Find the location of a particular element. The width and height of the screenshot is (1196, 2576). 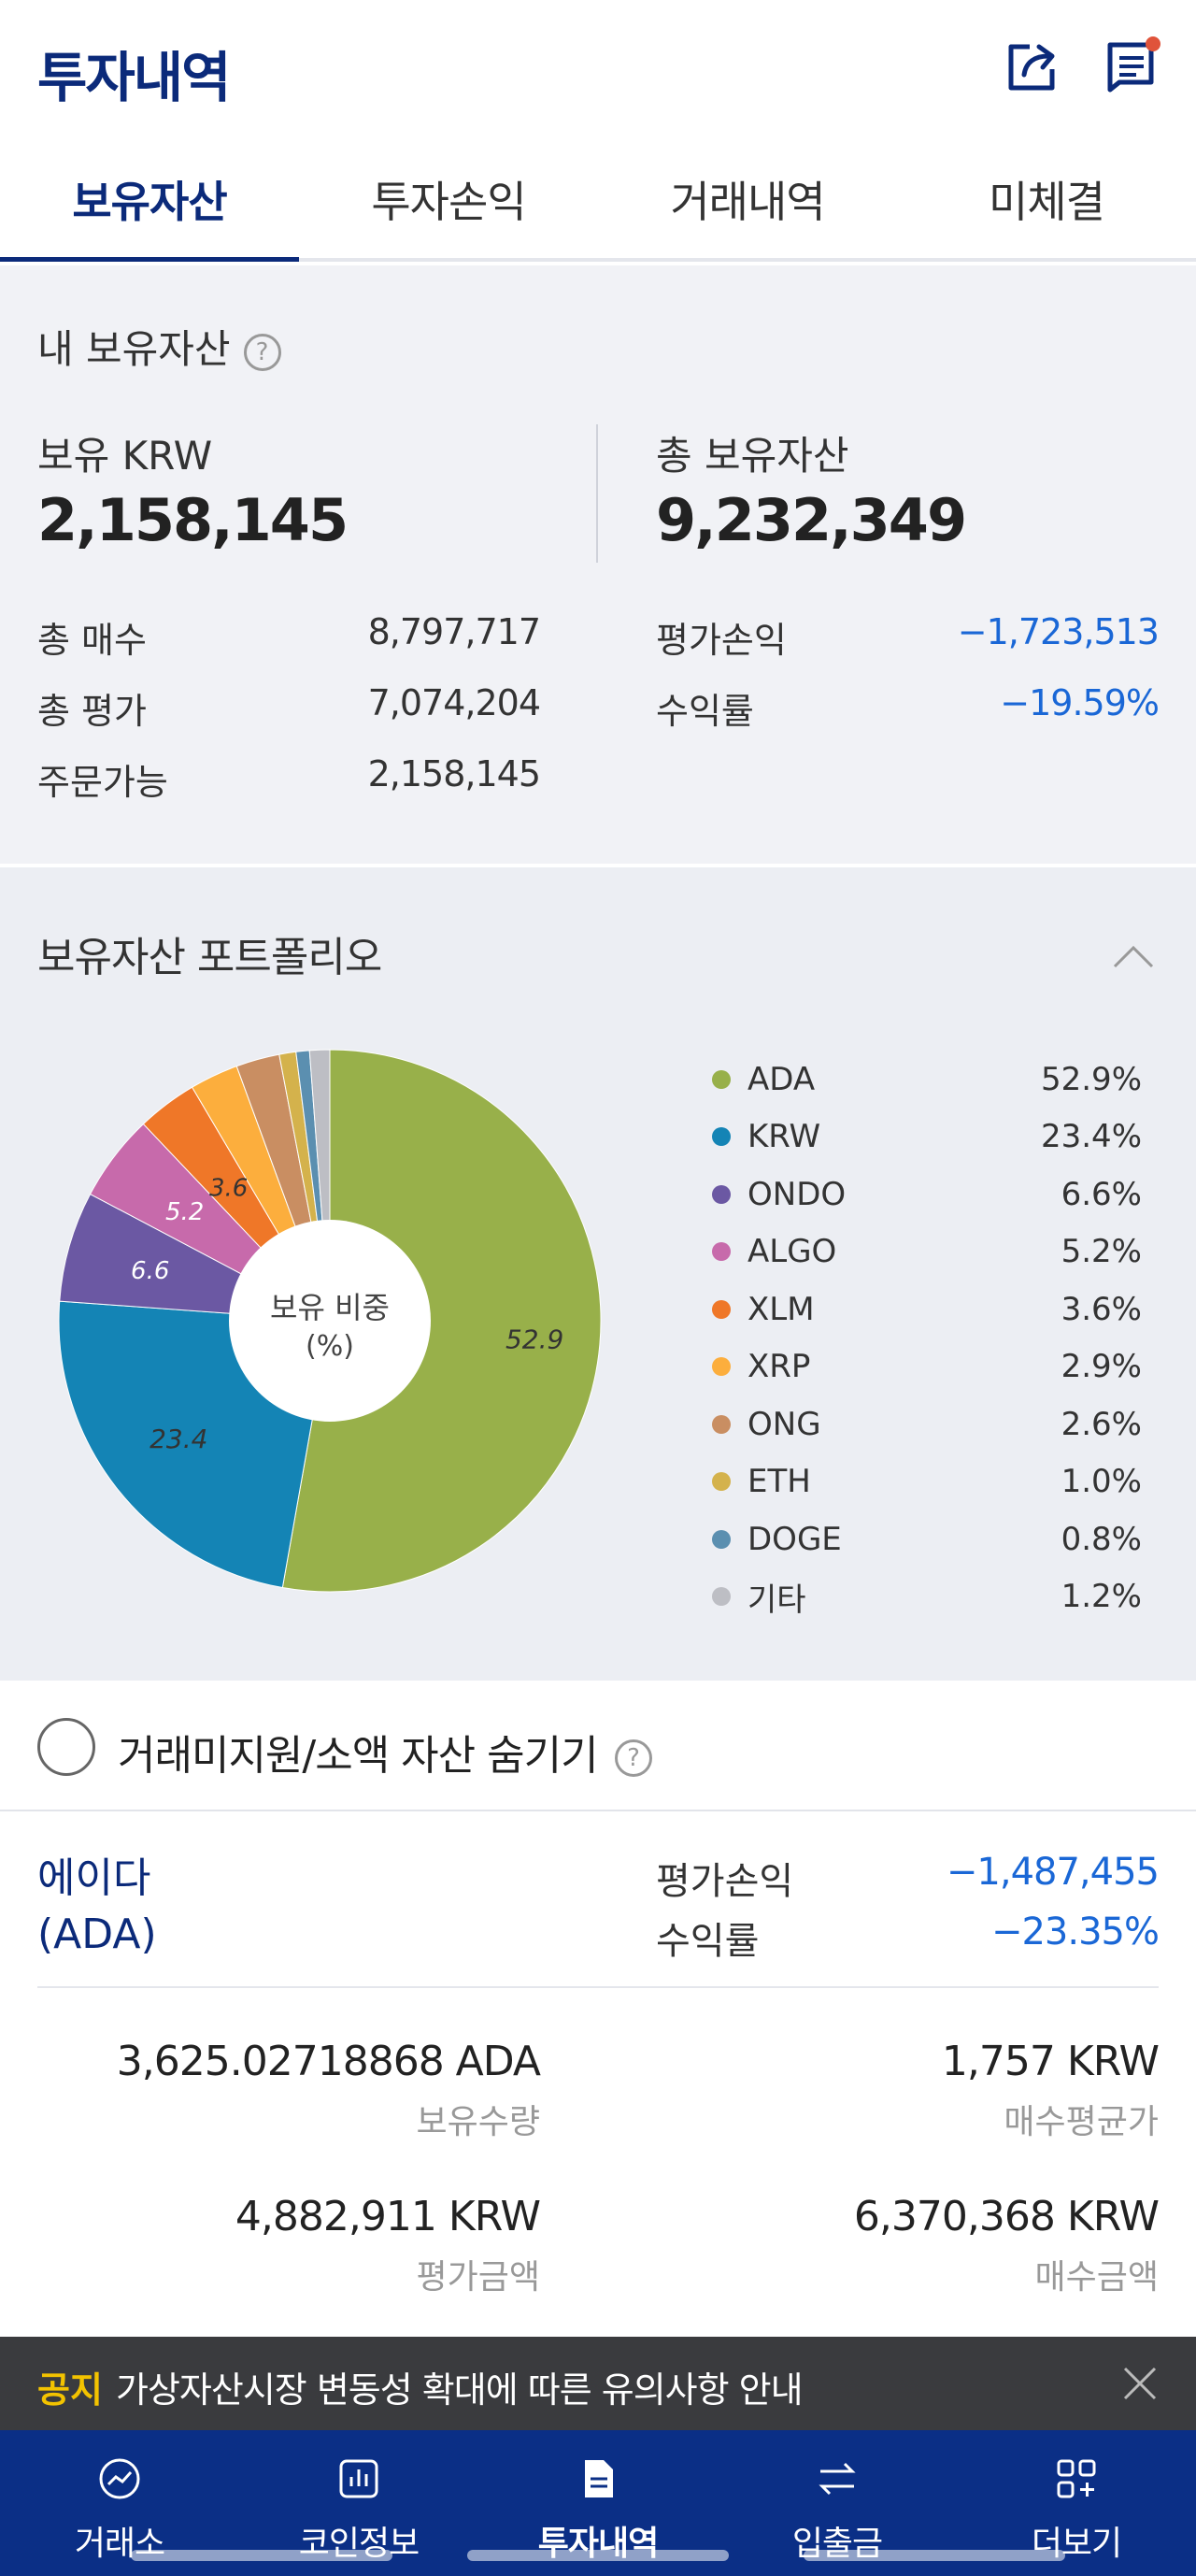

legend-item-ada: ADA 52.9% is located at coordinates (927, 1080).